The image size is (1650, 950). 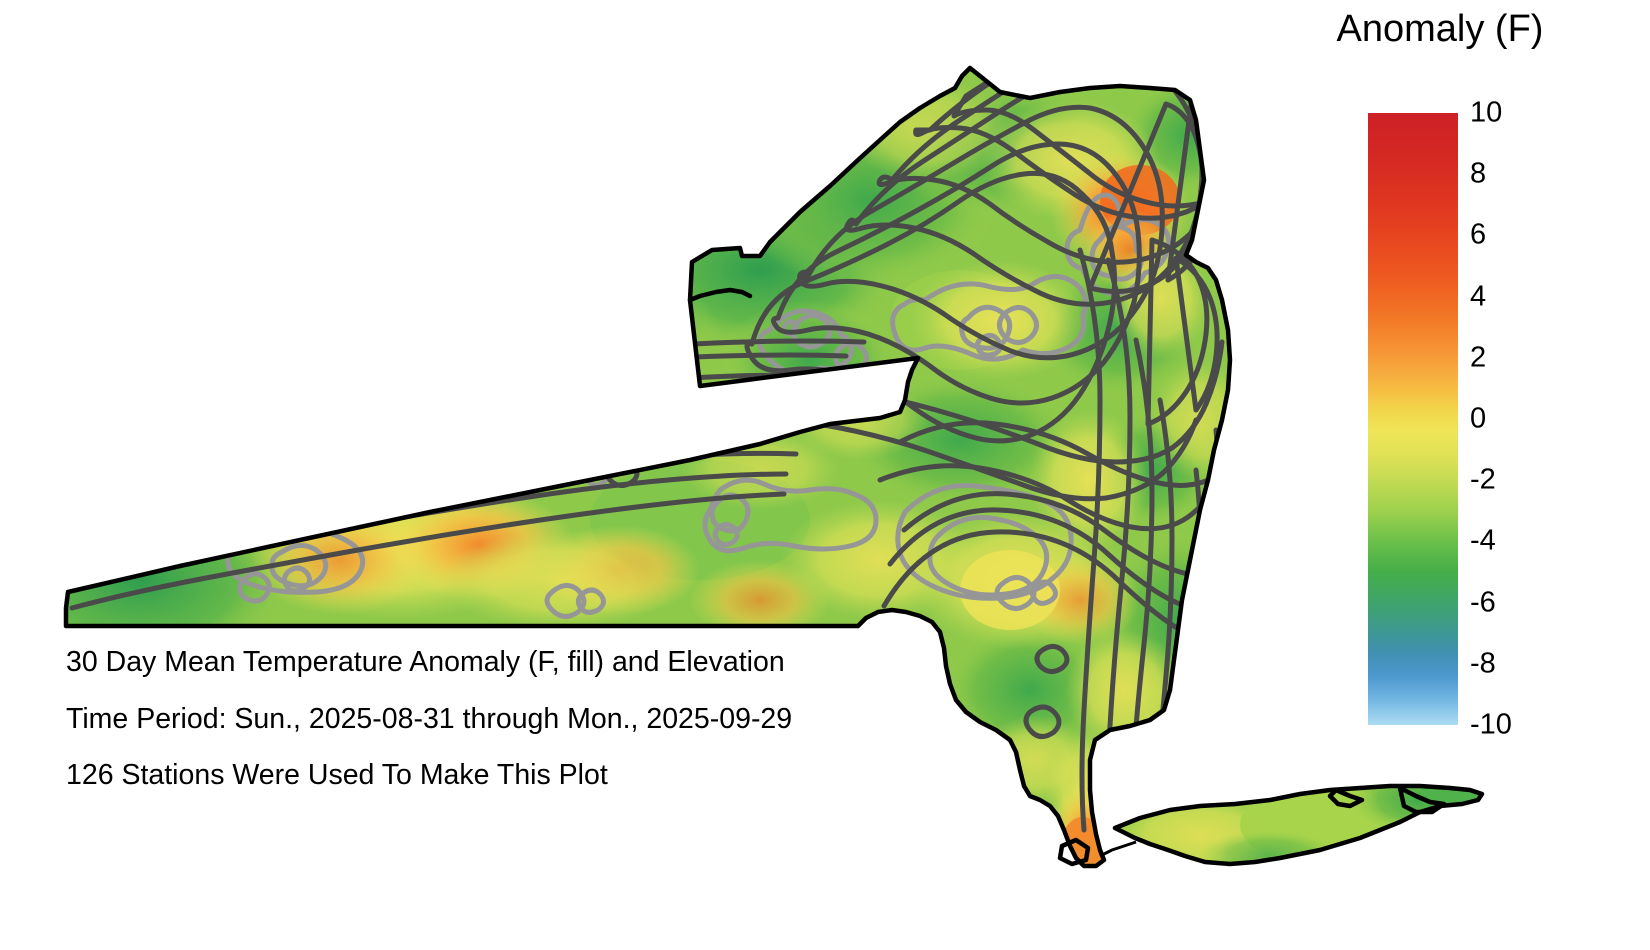 What do you see at coordinates (1483, 540) in the screenshot?
I see `colorbar-tick: -4` at bounding box center [1483, 540].